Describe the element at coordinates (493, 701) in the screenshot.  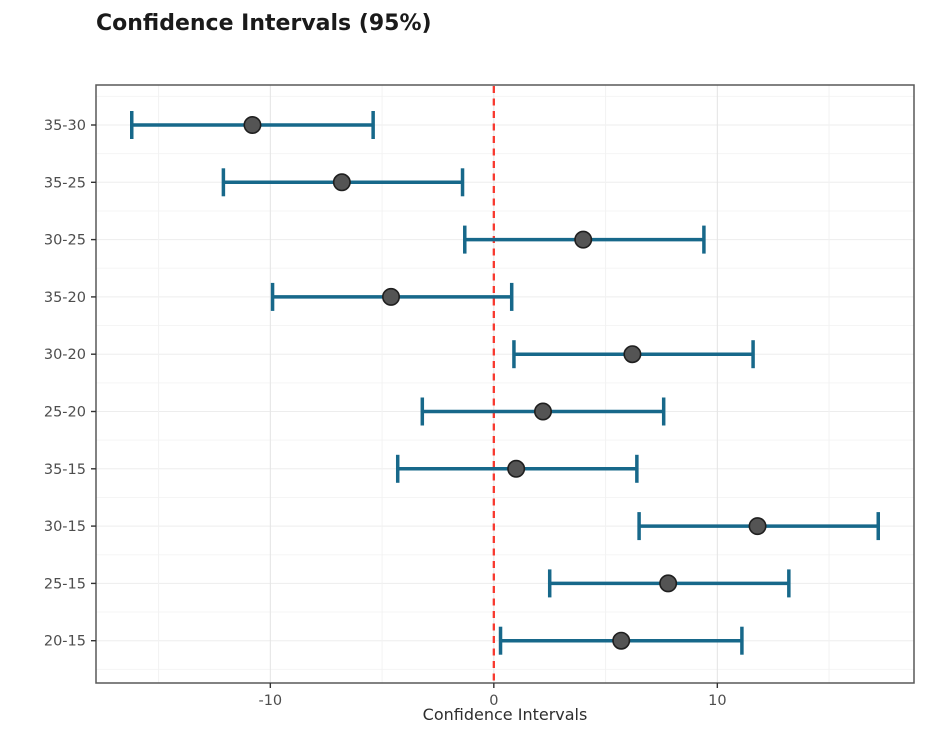
I see `x-tick-label: 0` at that location.